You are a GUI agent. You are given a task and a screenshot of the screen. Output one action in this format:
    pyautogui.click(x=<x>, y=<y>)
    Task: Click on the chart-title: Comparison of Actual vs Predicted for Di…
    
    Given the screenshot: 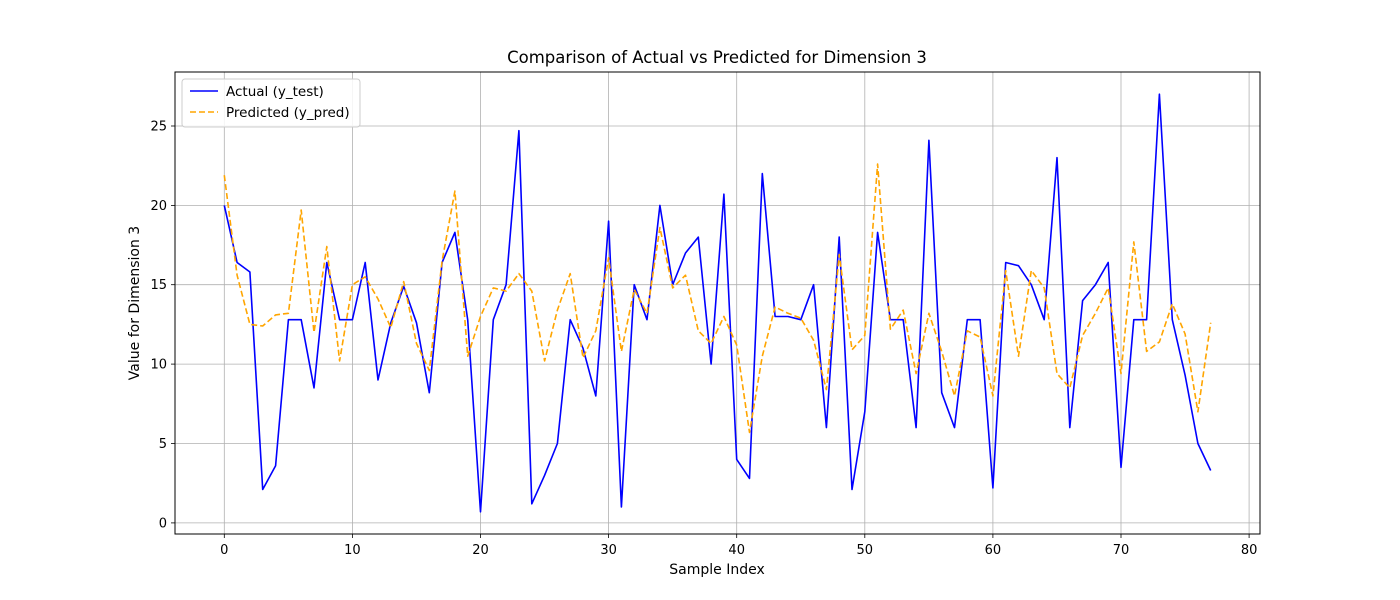 What is the action you would take?
    pyautogui.click(x=717, y=57)
    